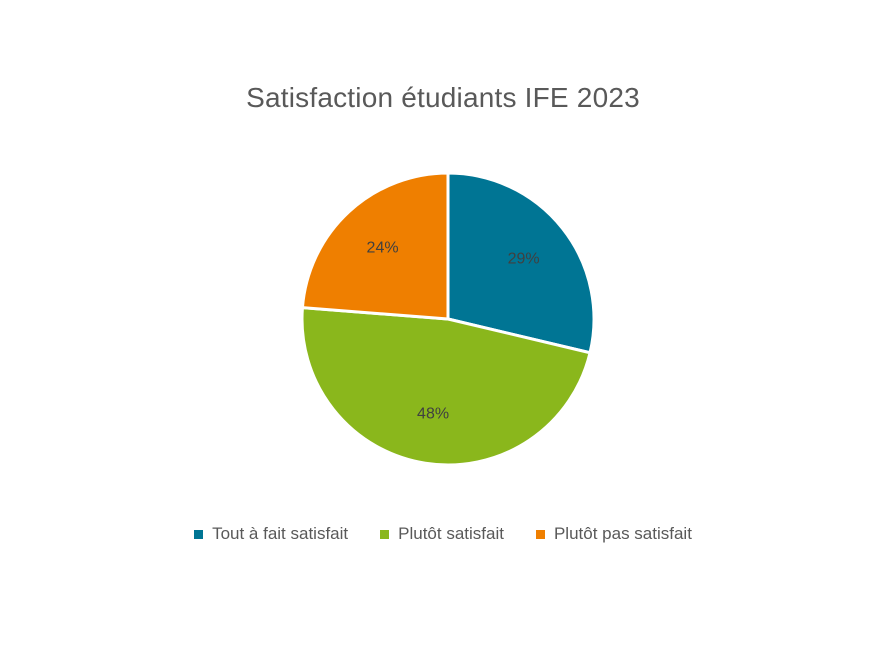 The width and height of the screenshot is (886, 650). What do you see at coordinates (443, 97) in the screenshot?
I see `chart-title: Satisfaction étudiants IFE 2023` at bounding box center [443, 97].